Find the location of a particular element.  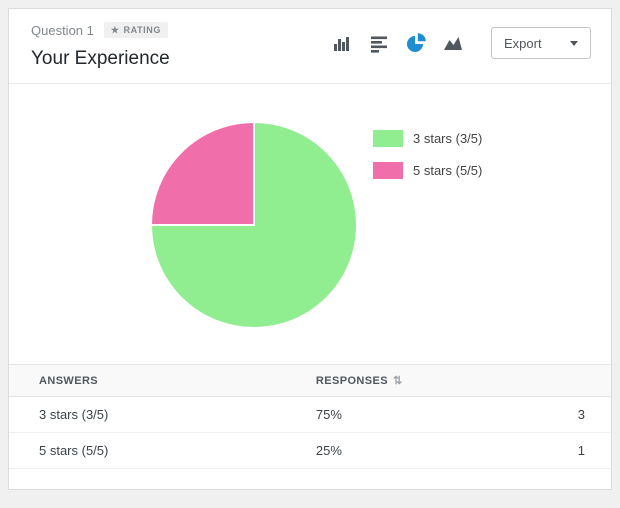

legend-label: 3 stars (3/5) is located at coordinates (448, 138).